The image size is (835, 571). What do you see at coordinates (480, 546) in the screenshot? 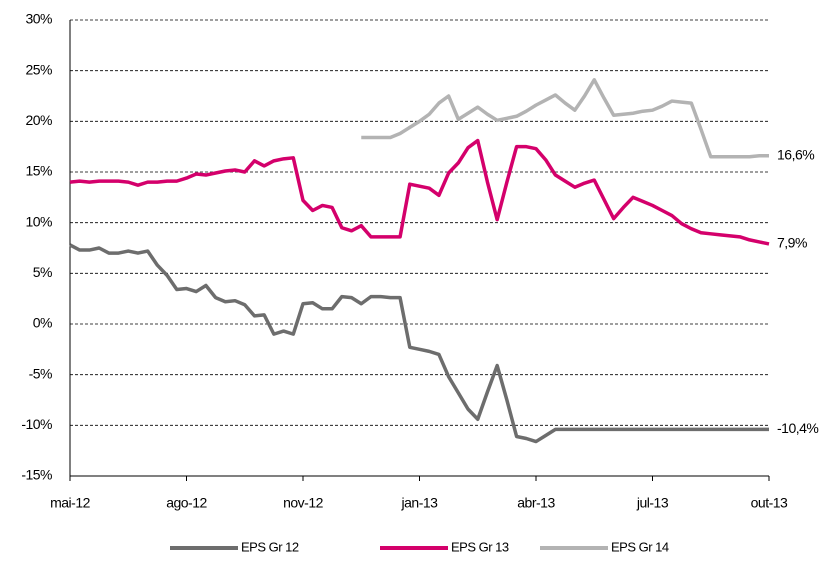
I see `legend-label: EPS Gr 13` at bounding box center [480, 546].